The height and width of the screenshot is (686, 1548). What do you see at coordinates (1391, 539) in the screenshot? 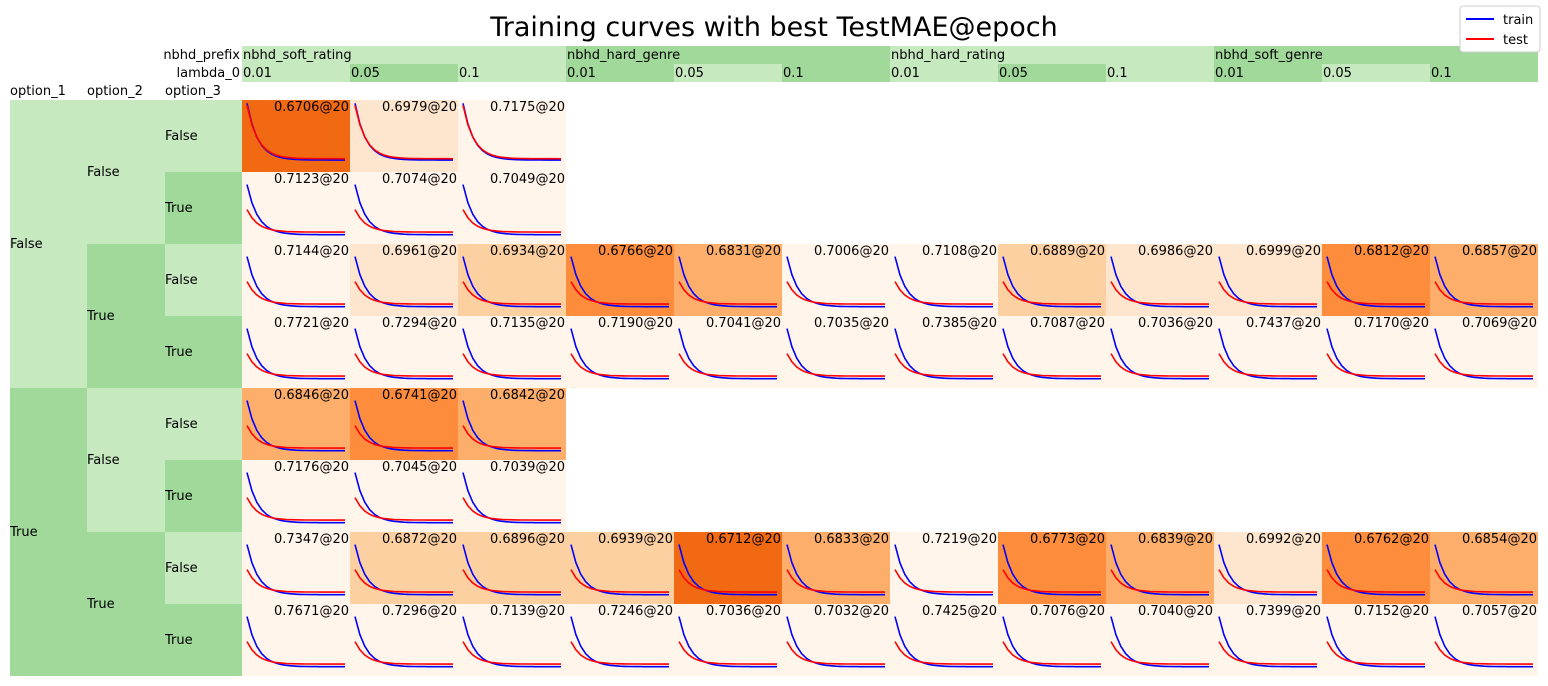
I see `cell-label-6-10: 0.6762@20` at bounding box center [1391, 539].